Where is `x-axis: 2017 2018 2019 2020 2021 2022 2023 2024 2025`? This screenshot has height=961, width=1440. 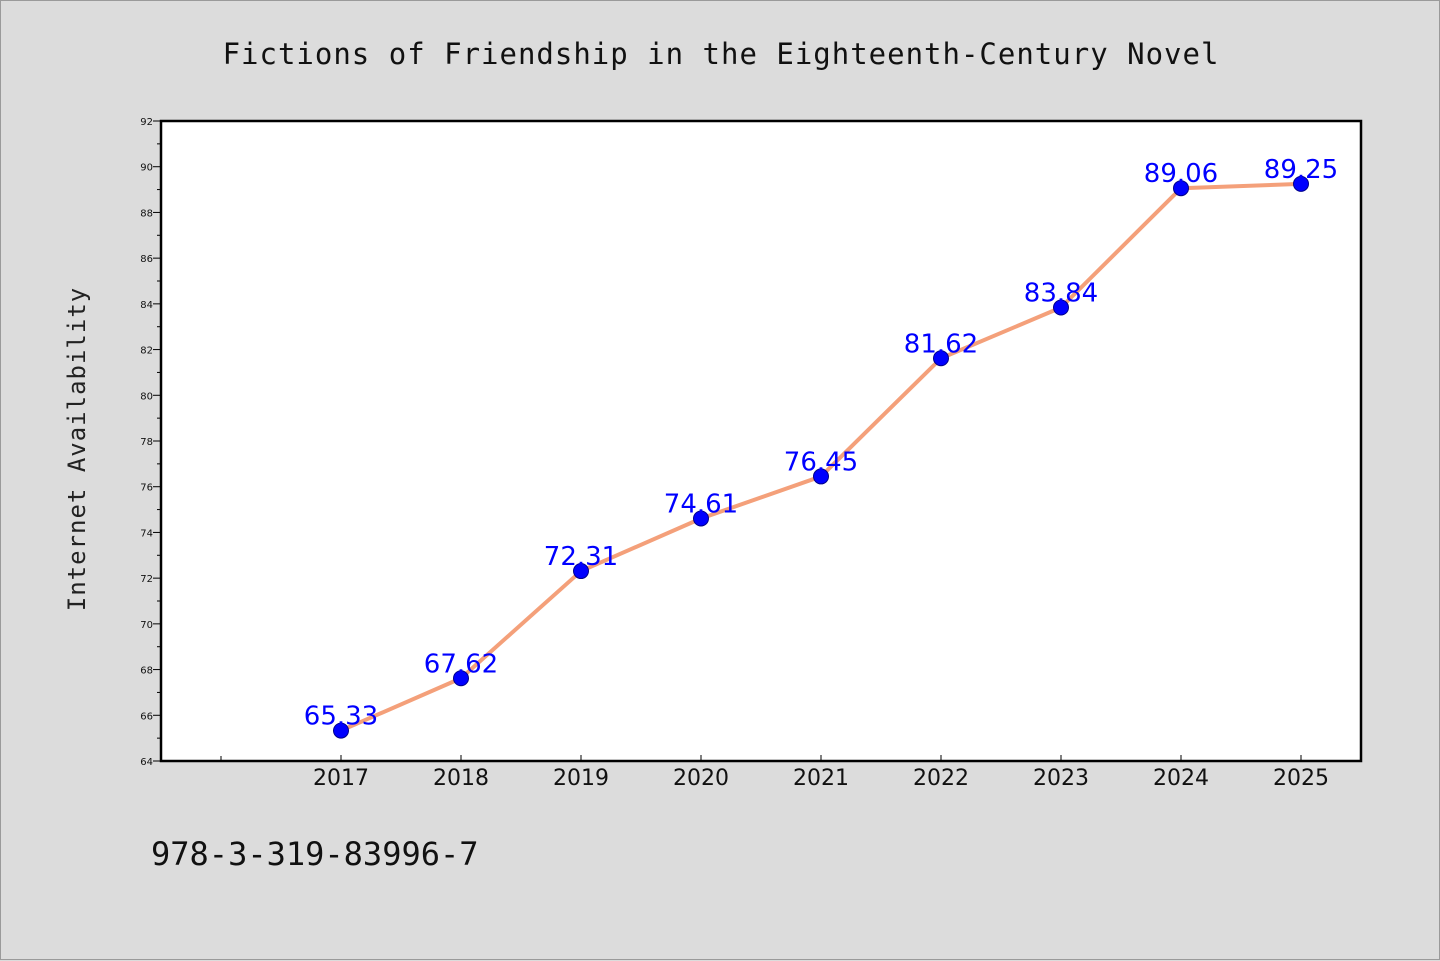 x-axis: 2017 2018 2019 2020 2021 2022 2023 2024 2025 is located at coordinates (774, 773).